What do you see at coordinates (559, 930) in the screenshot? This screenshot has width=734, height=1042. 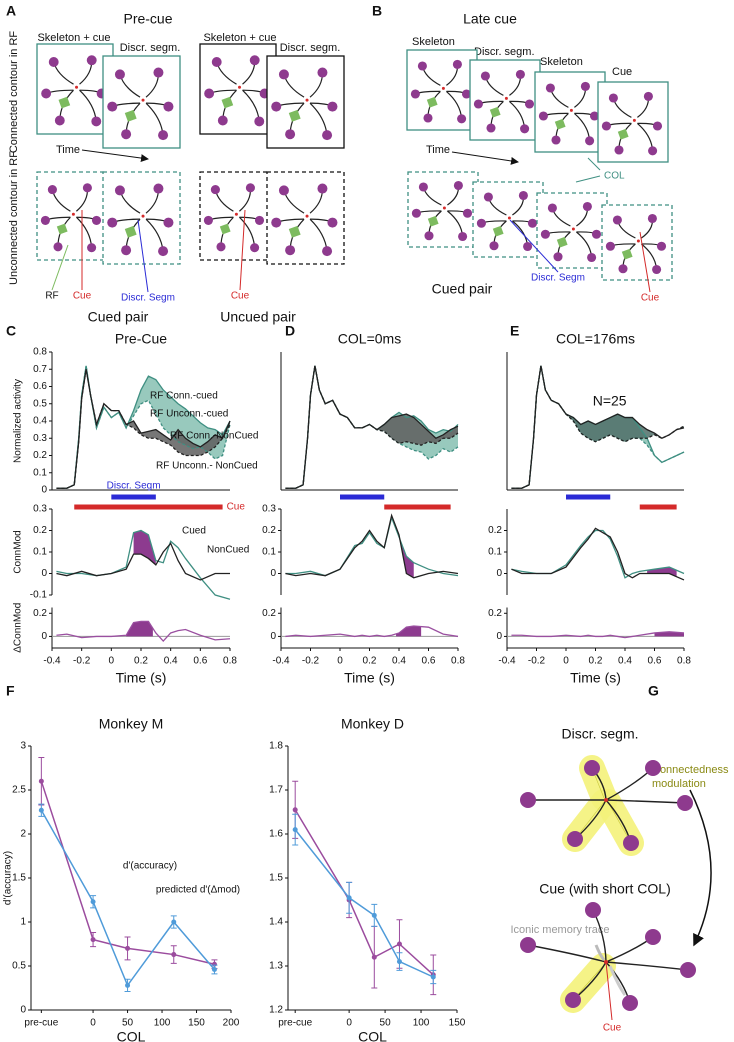 I see `g-annotation: Iconic memory trace` at bounding box center [559, 930].